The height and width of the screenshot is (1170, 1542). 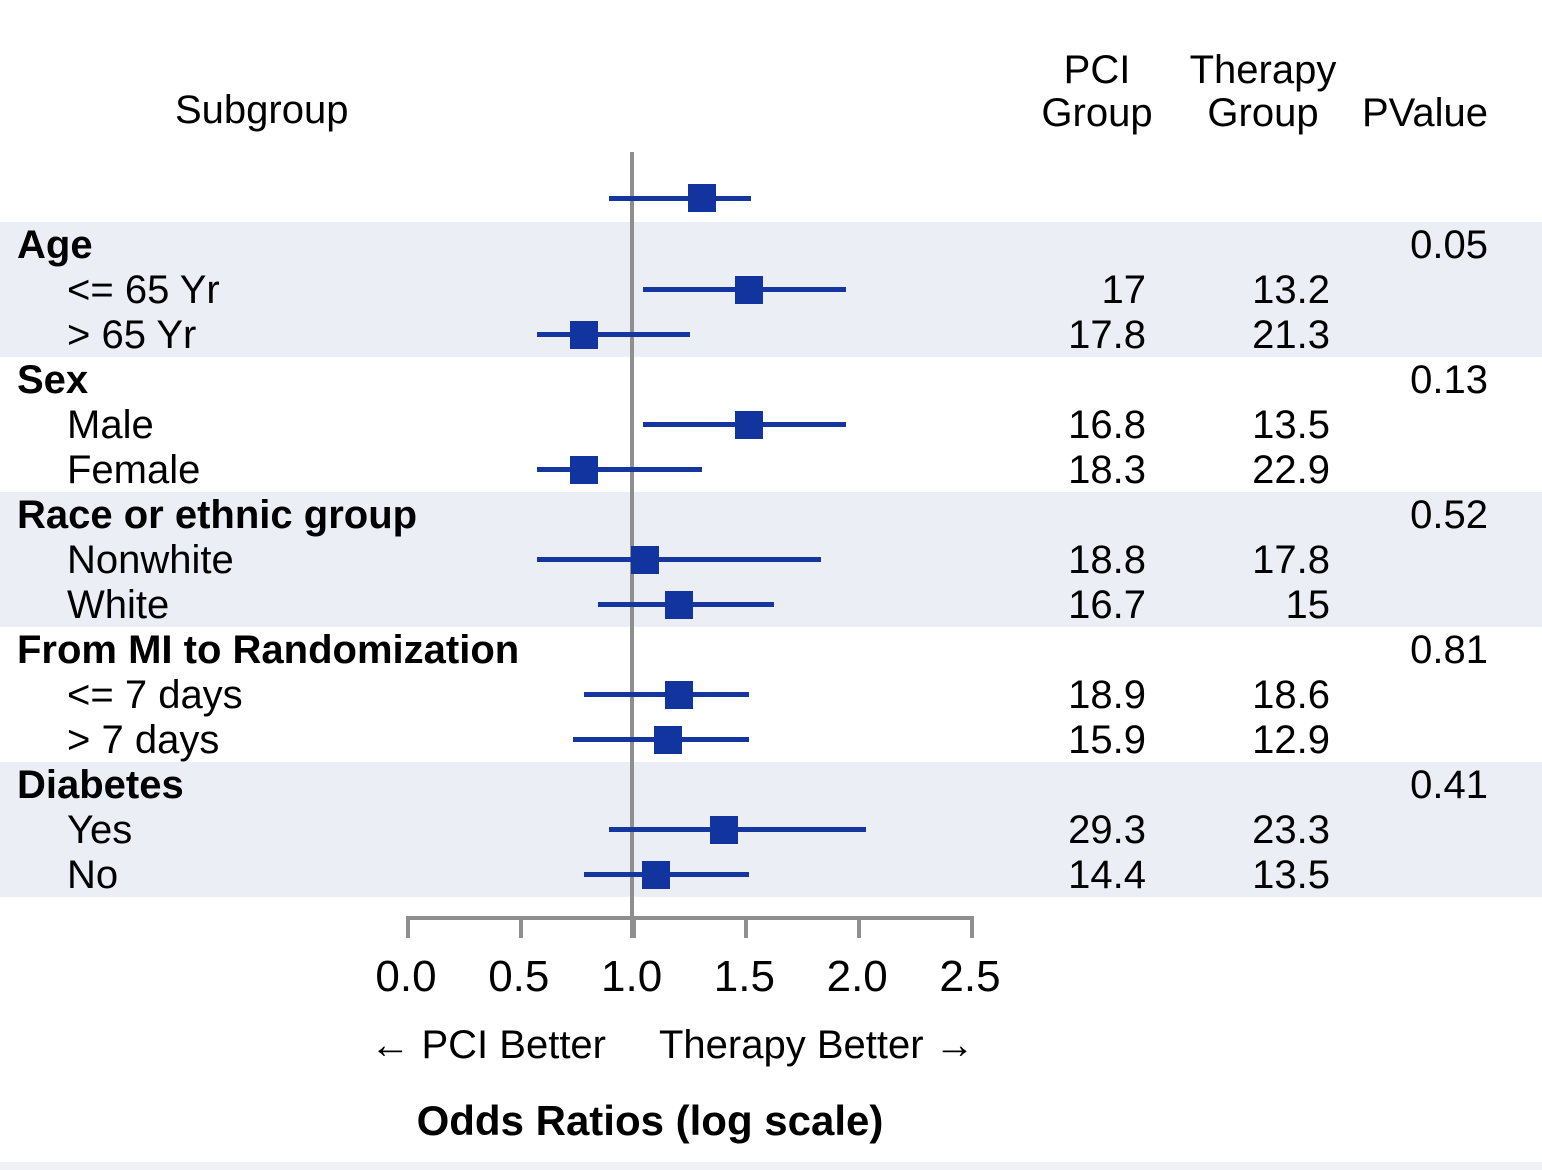 I want to click on section-pvalue: 0.52, so click(x=1449, y=514).